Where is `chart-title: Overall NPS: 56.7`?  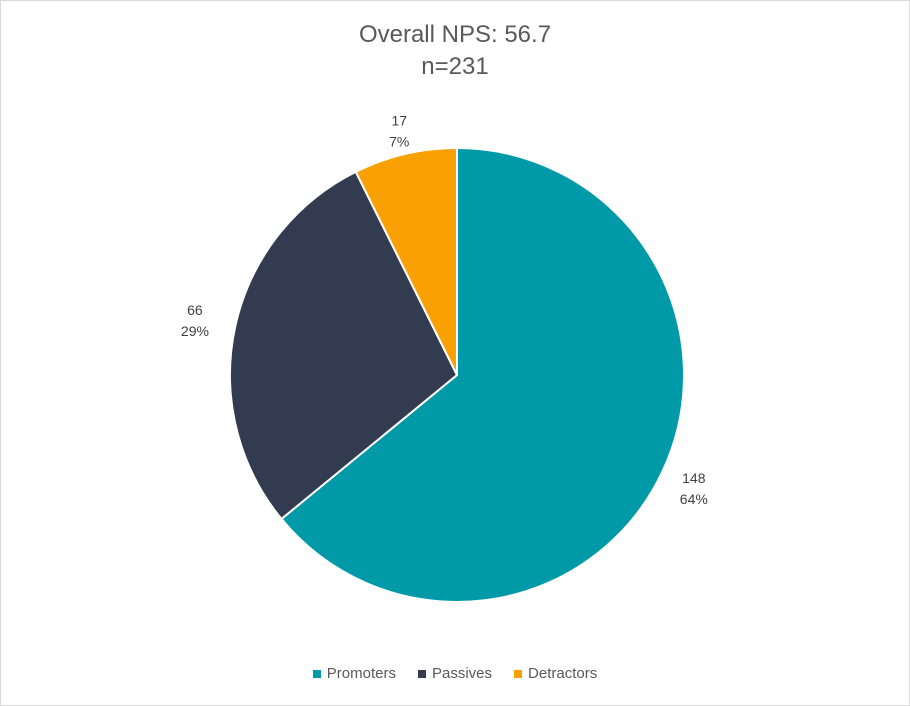
chart-title: Overall NPS: 56.7 is located at coordinates (455, 34).